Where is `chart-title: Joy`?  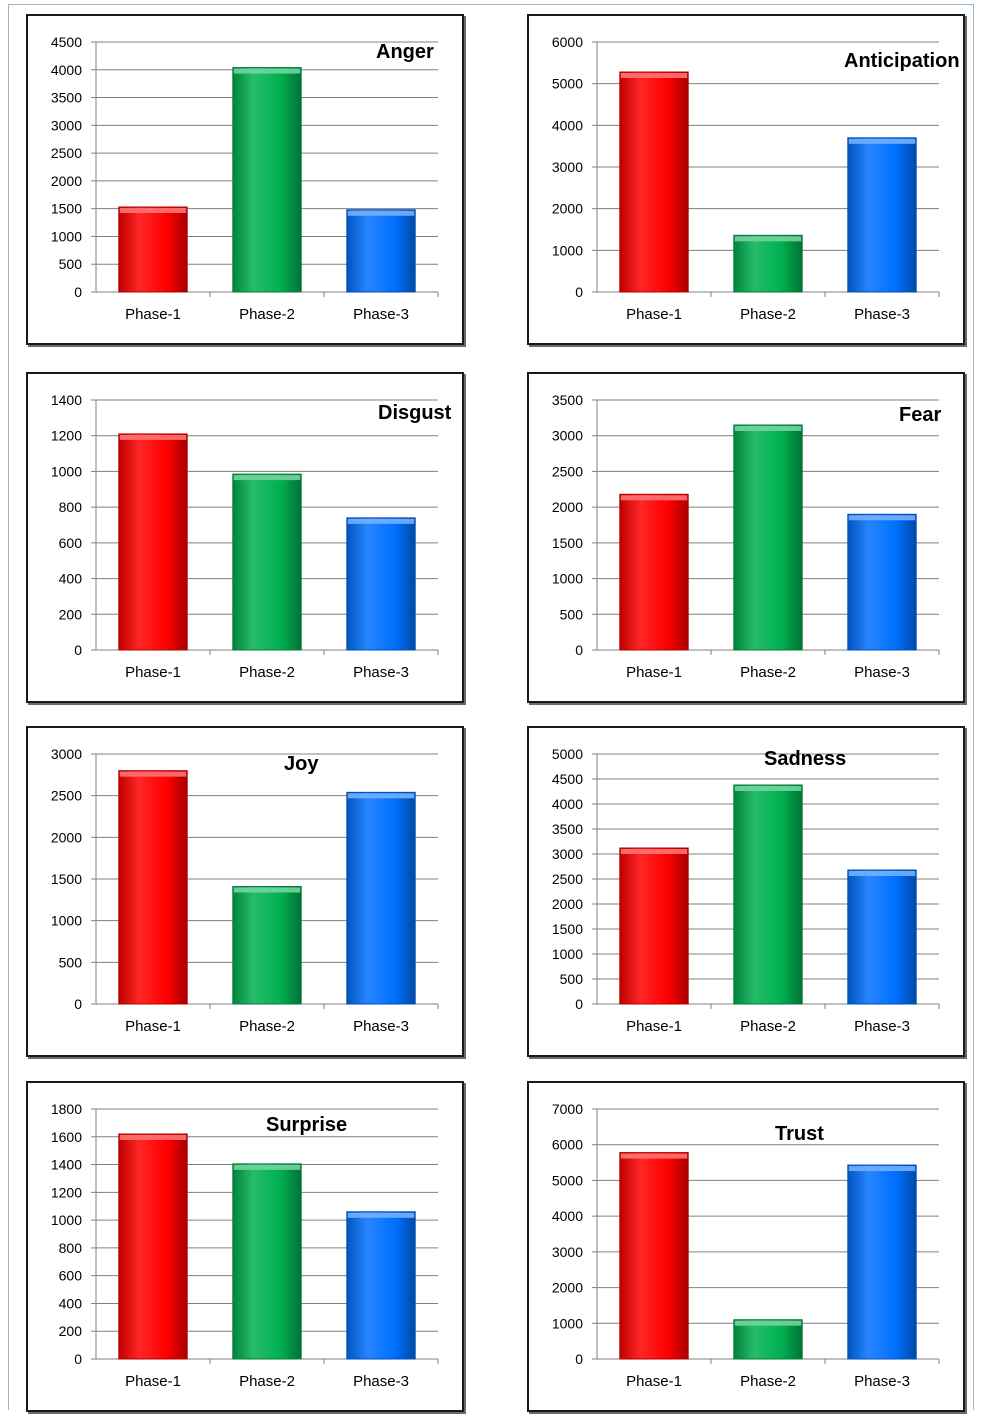
chart-title: Joy is located at coordinates (301, 764).